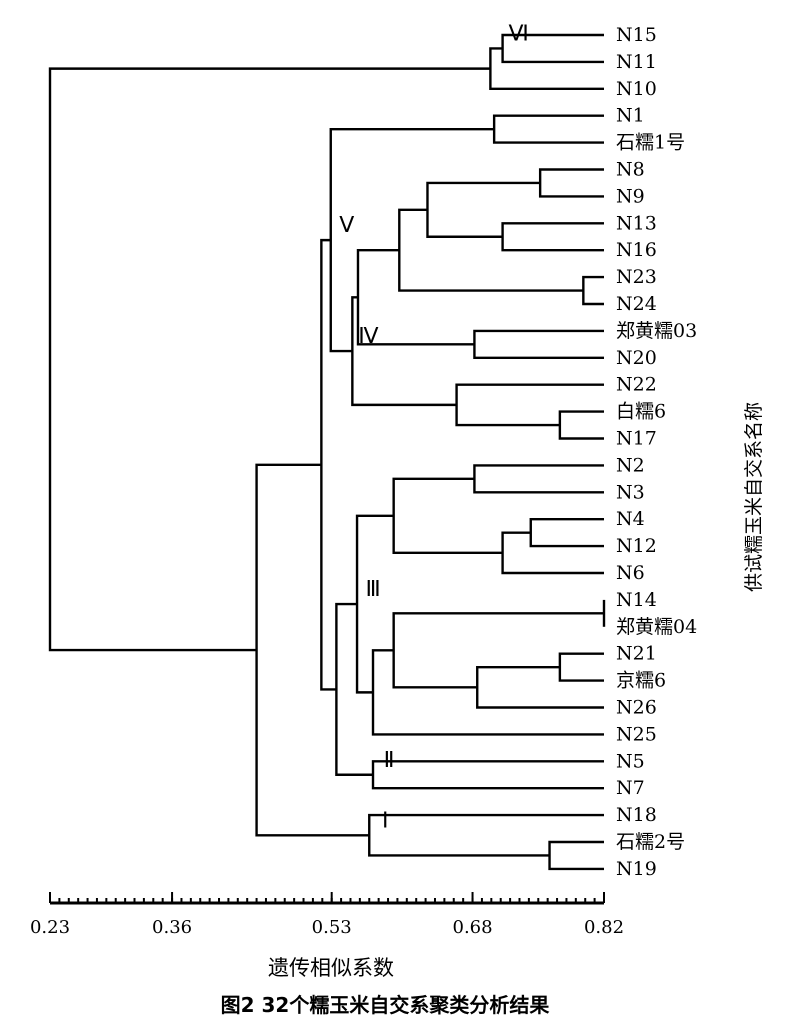 This screenshot has height=1034, width=800. What do you see at coordinates (331, 968) in the screenshot?
I see `x-axis-title: 遗传相似系数` at bounding box center [331, 968].